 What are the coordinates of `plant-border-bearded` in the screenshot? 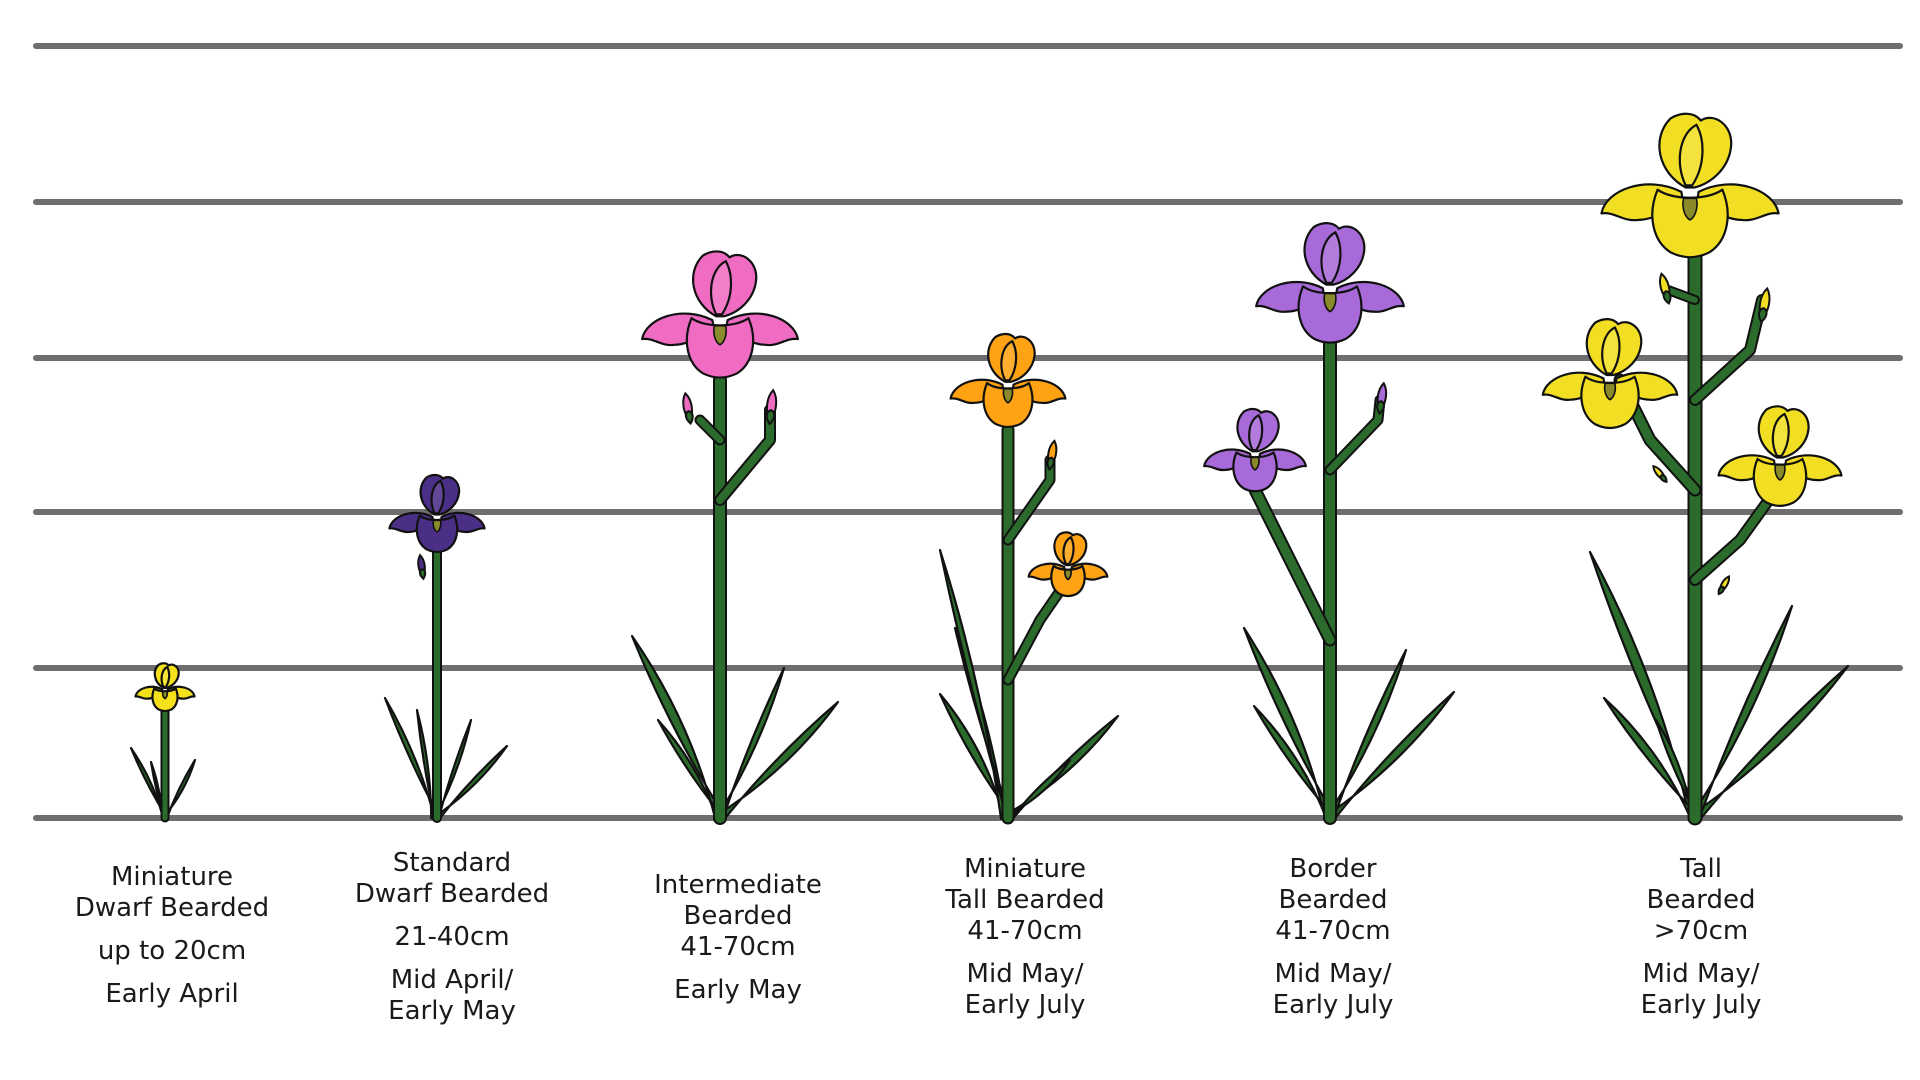 It's located at (1329, 523).